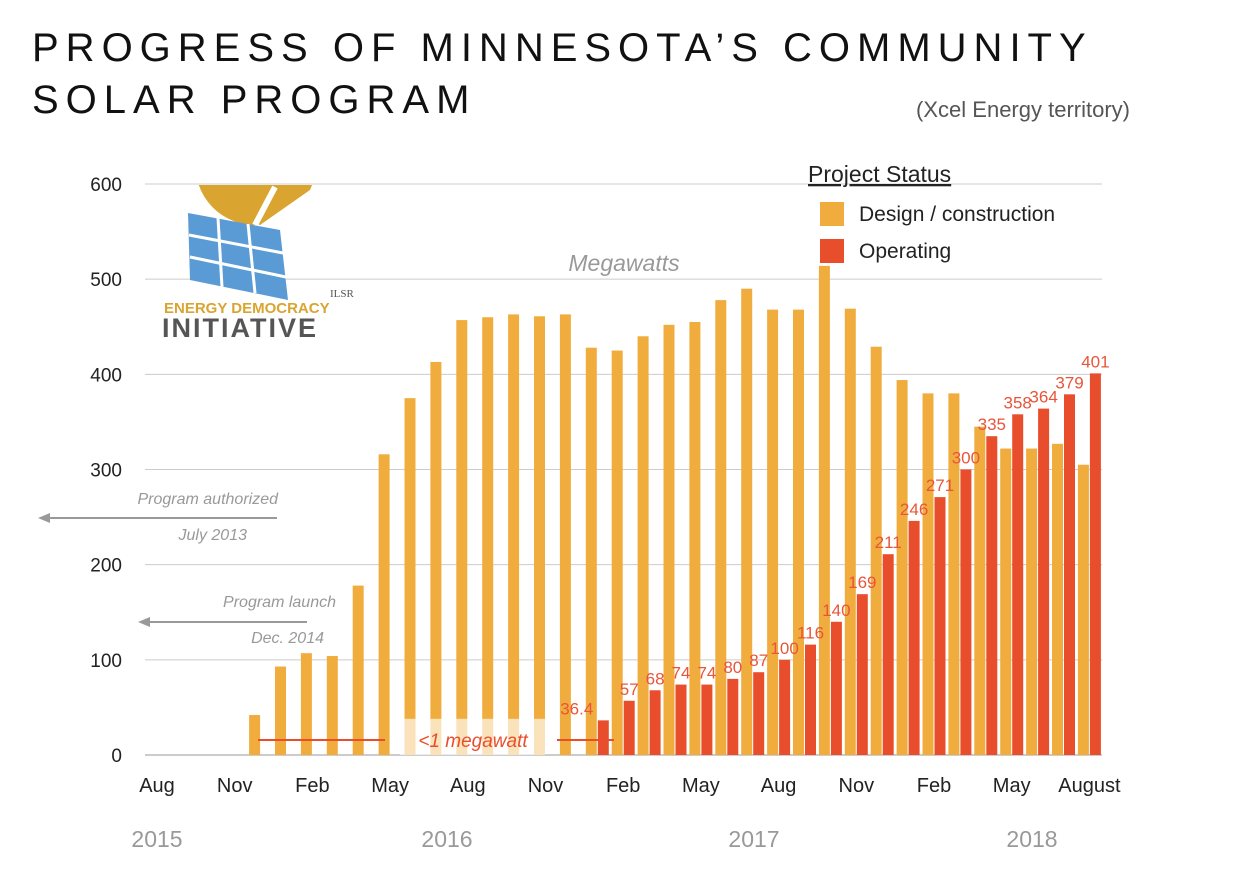  Describe the element at coordinates (576, 708) in the screenshot. I see `operating-data-label: 36.4` at that location.